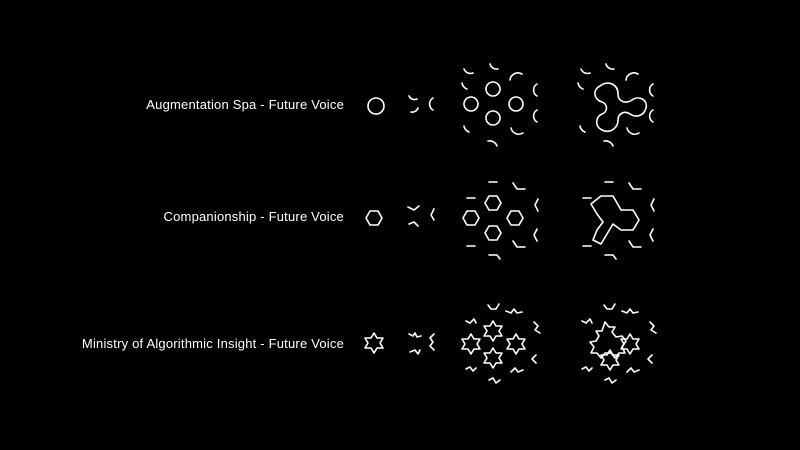 Image resolution: width=800 pixels, height=450 pixels. What do you see at coordinates (374, 218) in the screenshot?
I see `hexagon-unit-icon` at bounding box center [374, 218].